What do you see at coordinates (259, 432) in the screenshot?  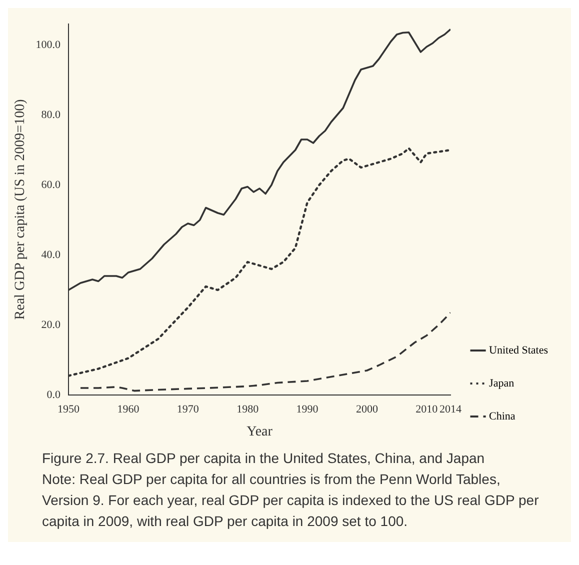 I see `x-axis-title: Year` at bounding box center [259, 432].